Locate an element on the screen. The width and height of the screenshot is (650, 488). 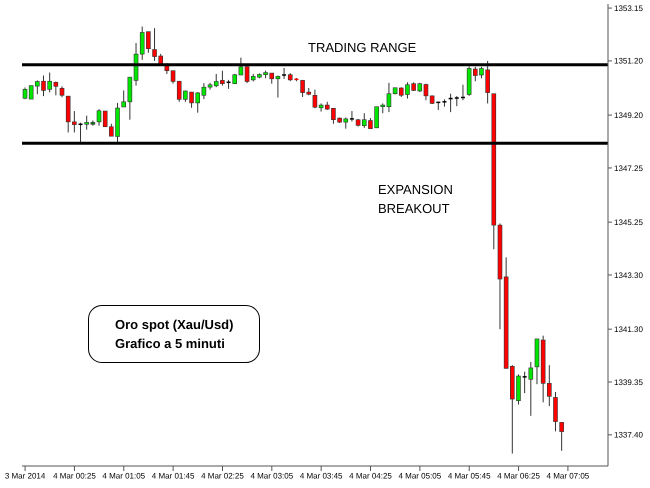
y-tick-label: 1339.35 is located at coordinates (629, 382).